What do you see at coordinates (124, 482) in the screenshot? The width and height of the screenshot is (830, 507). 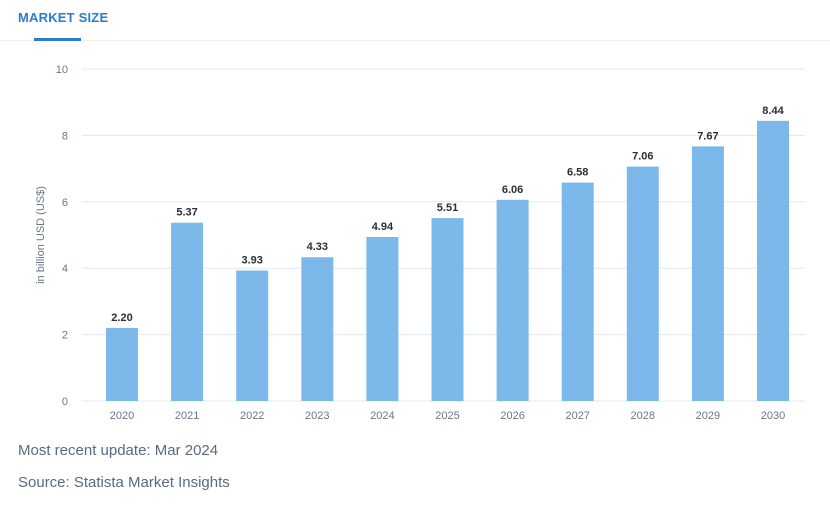 I see `source-text: Source: Statista Market Insights` at bounding box center [124, 482].